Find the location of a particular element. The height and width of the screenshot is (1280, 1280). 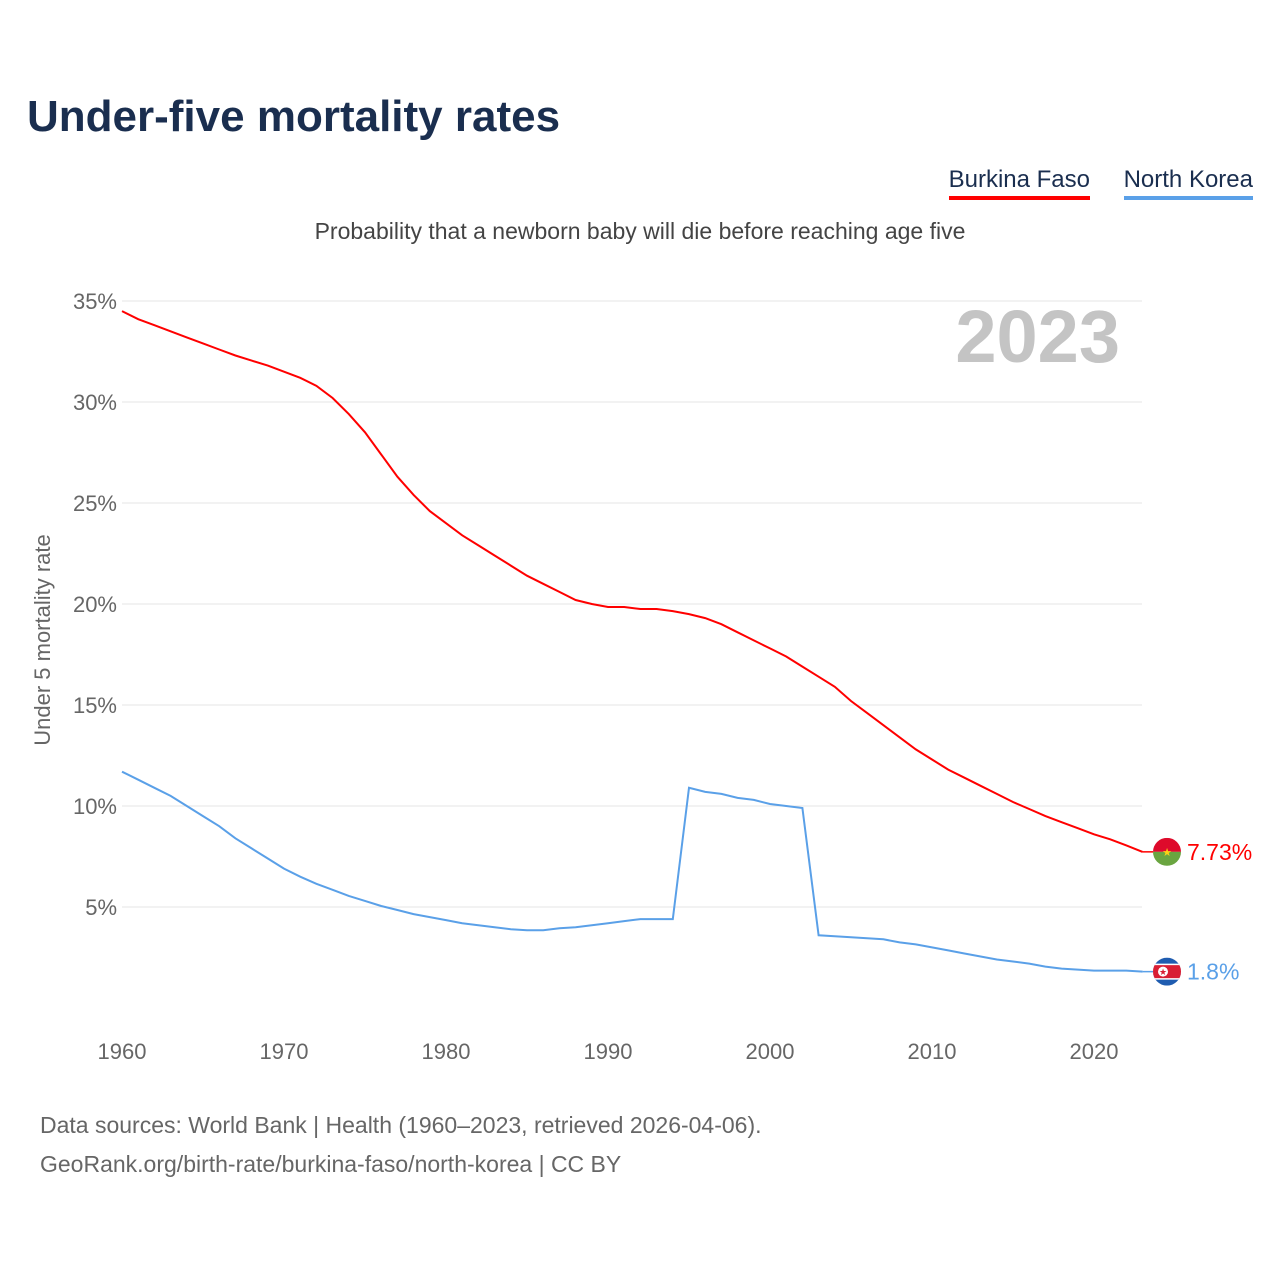

legend-item-burkina-faso: Burkina Faso is located at coordinates (1019, 183).